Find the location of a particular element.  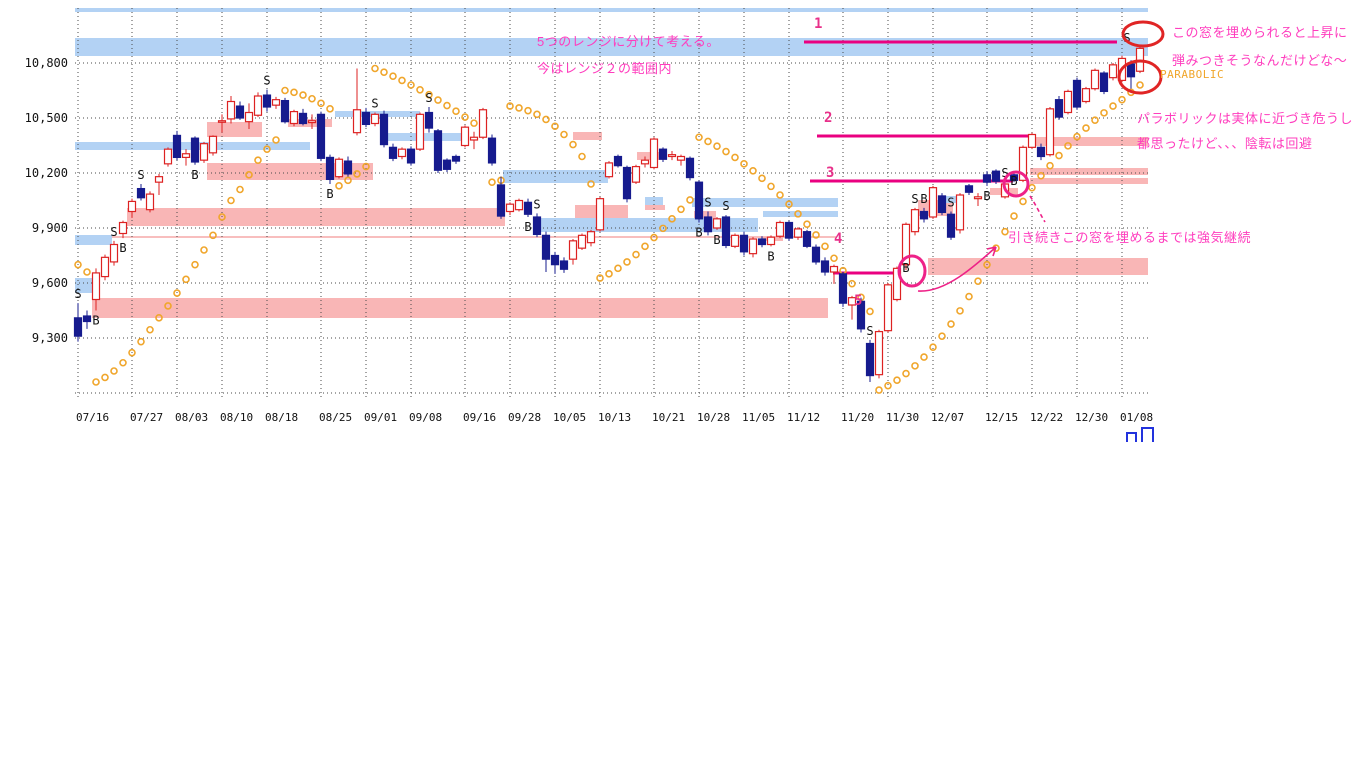

hand-drawn-curve is located at coordinates (1037, 209).